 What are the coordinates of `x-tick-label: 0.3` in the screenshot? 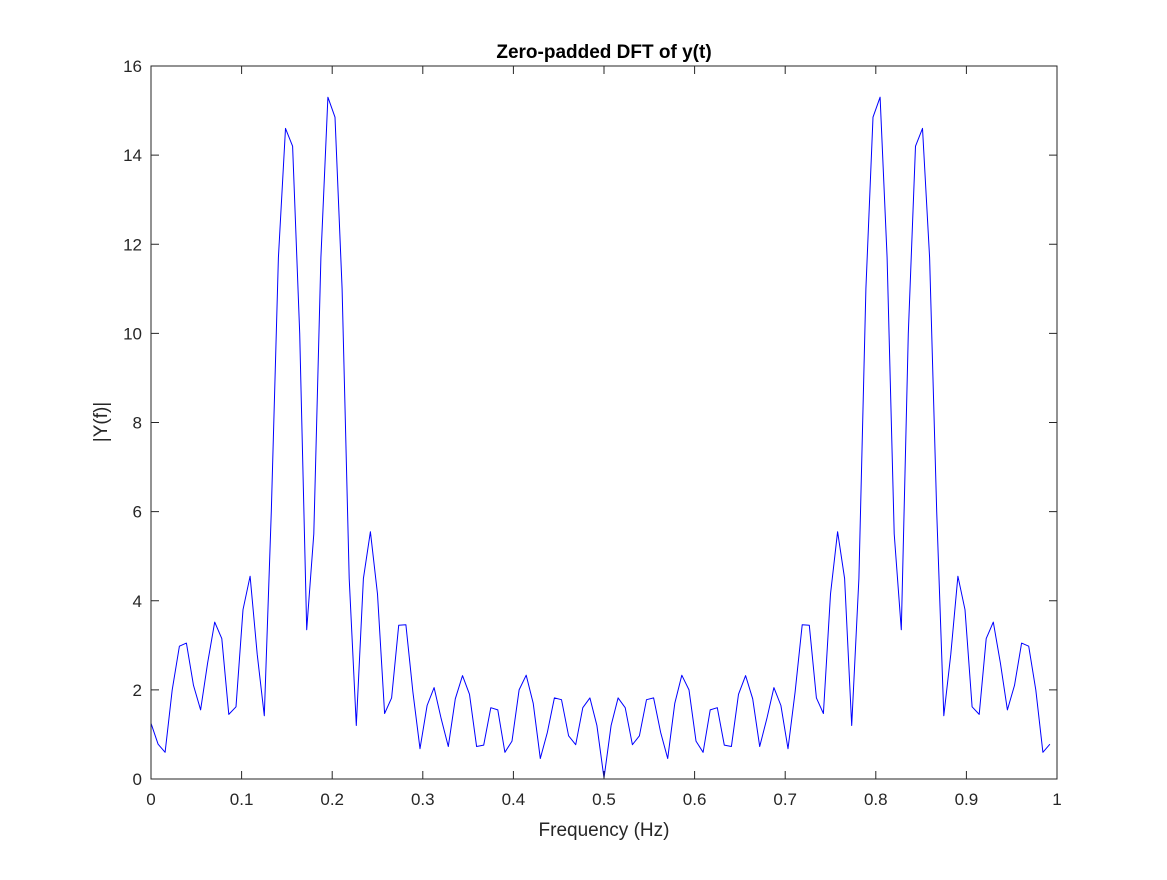 It's located at (423, 799).